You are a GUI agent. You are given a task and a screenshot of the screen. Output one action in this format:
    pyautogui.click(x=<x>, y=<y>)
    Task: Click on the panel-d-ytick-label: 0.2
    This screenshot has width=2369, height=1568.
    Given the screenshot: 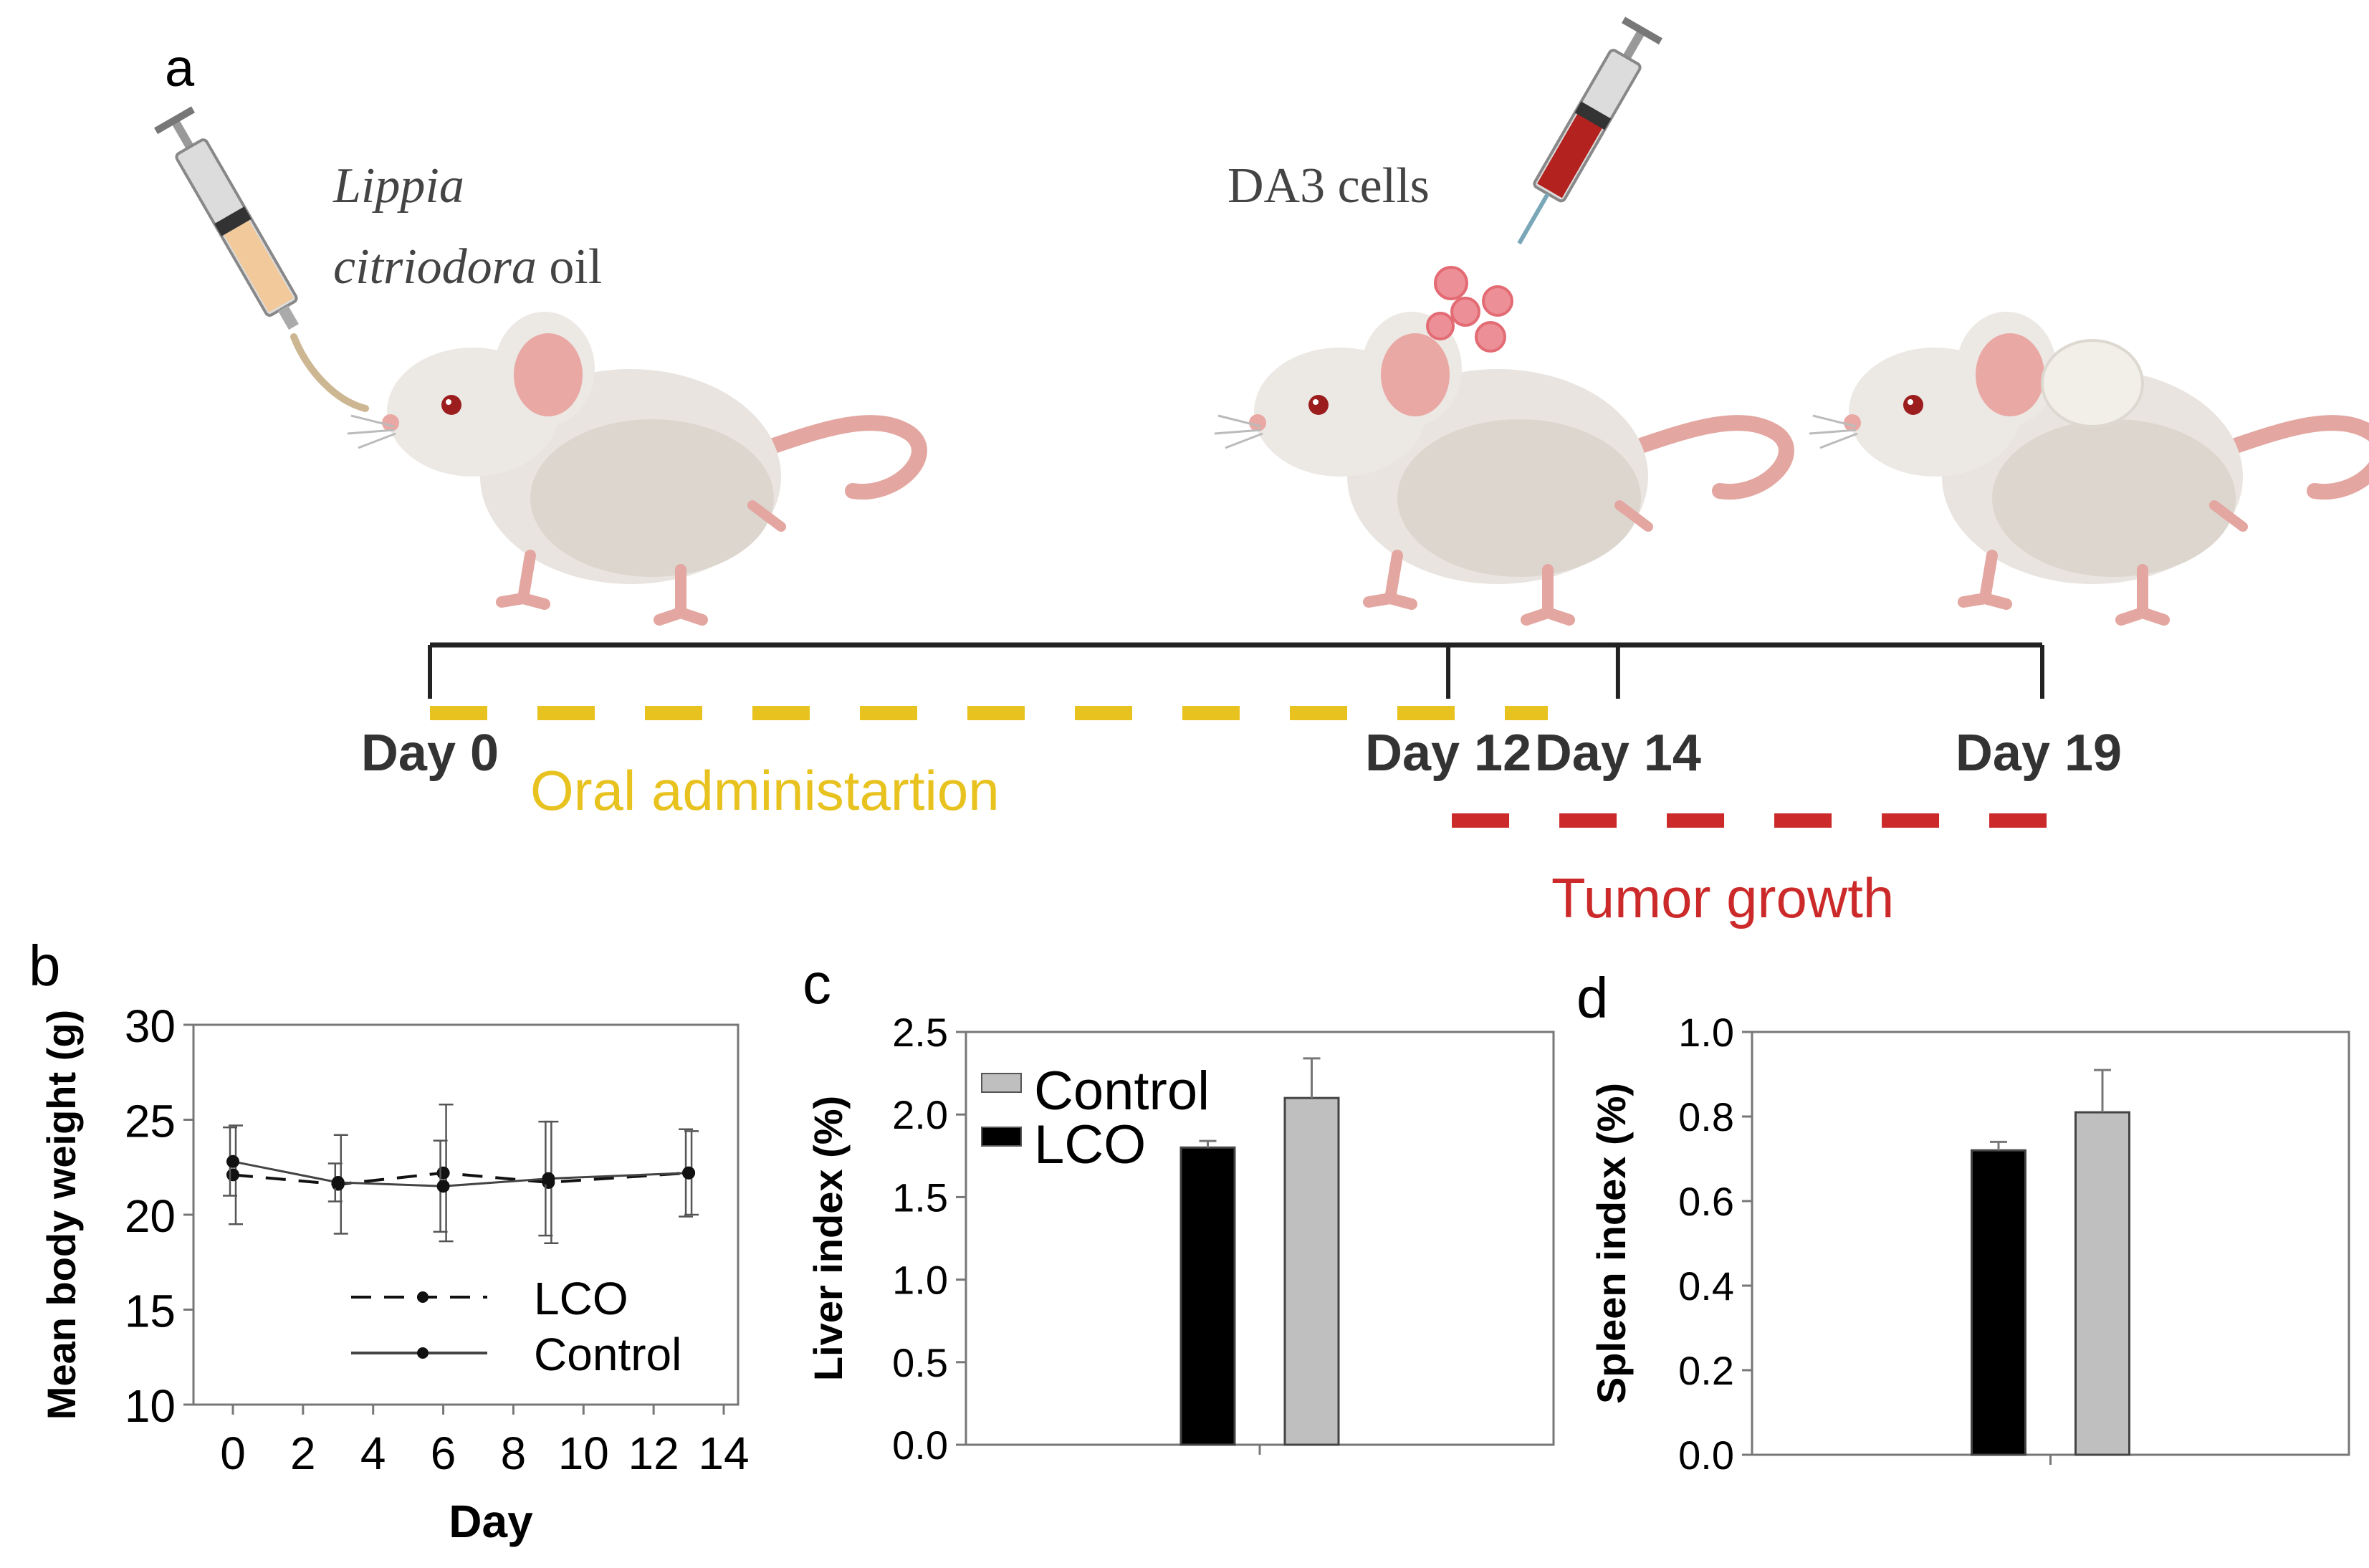 What is the action you would take?
    pyautogui.click(x=1706, y=1371)
    